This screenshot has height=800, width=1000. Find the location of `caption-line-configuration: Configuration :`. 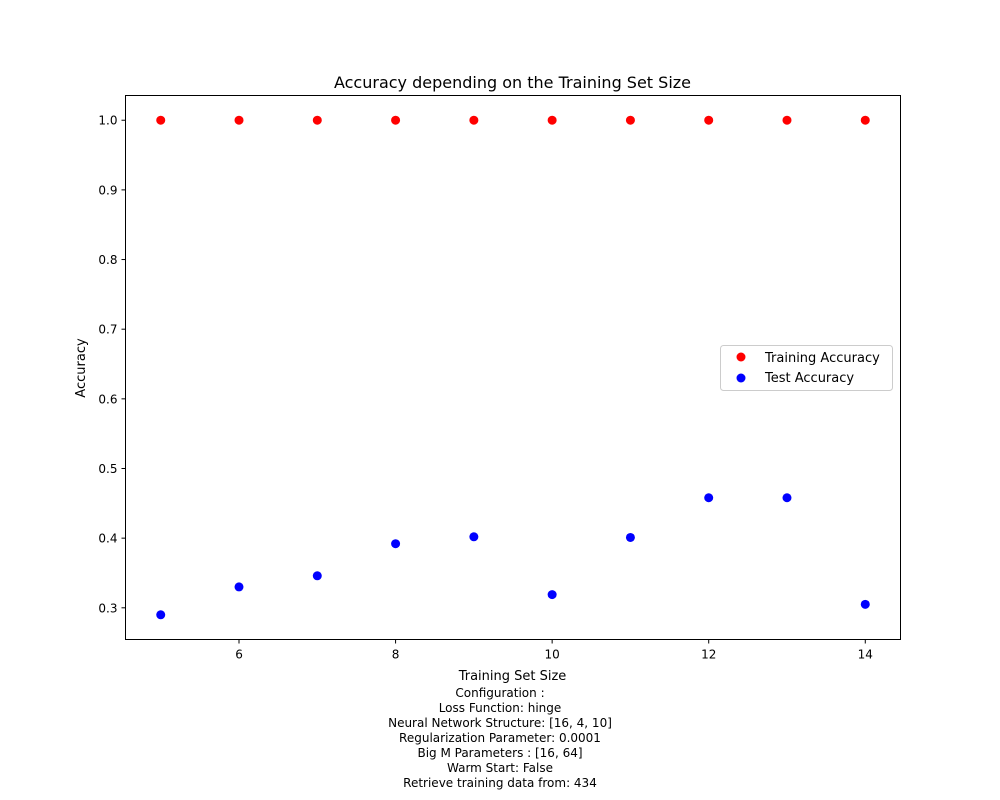

caption-line-configuration: Configuration : is located at coordinates (500, 693).